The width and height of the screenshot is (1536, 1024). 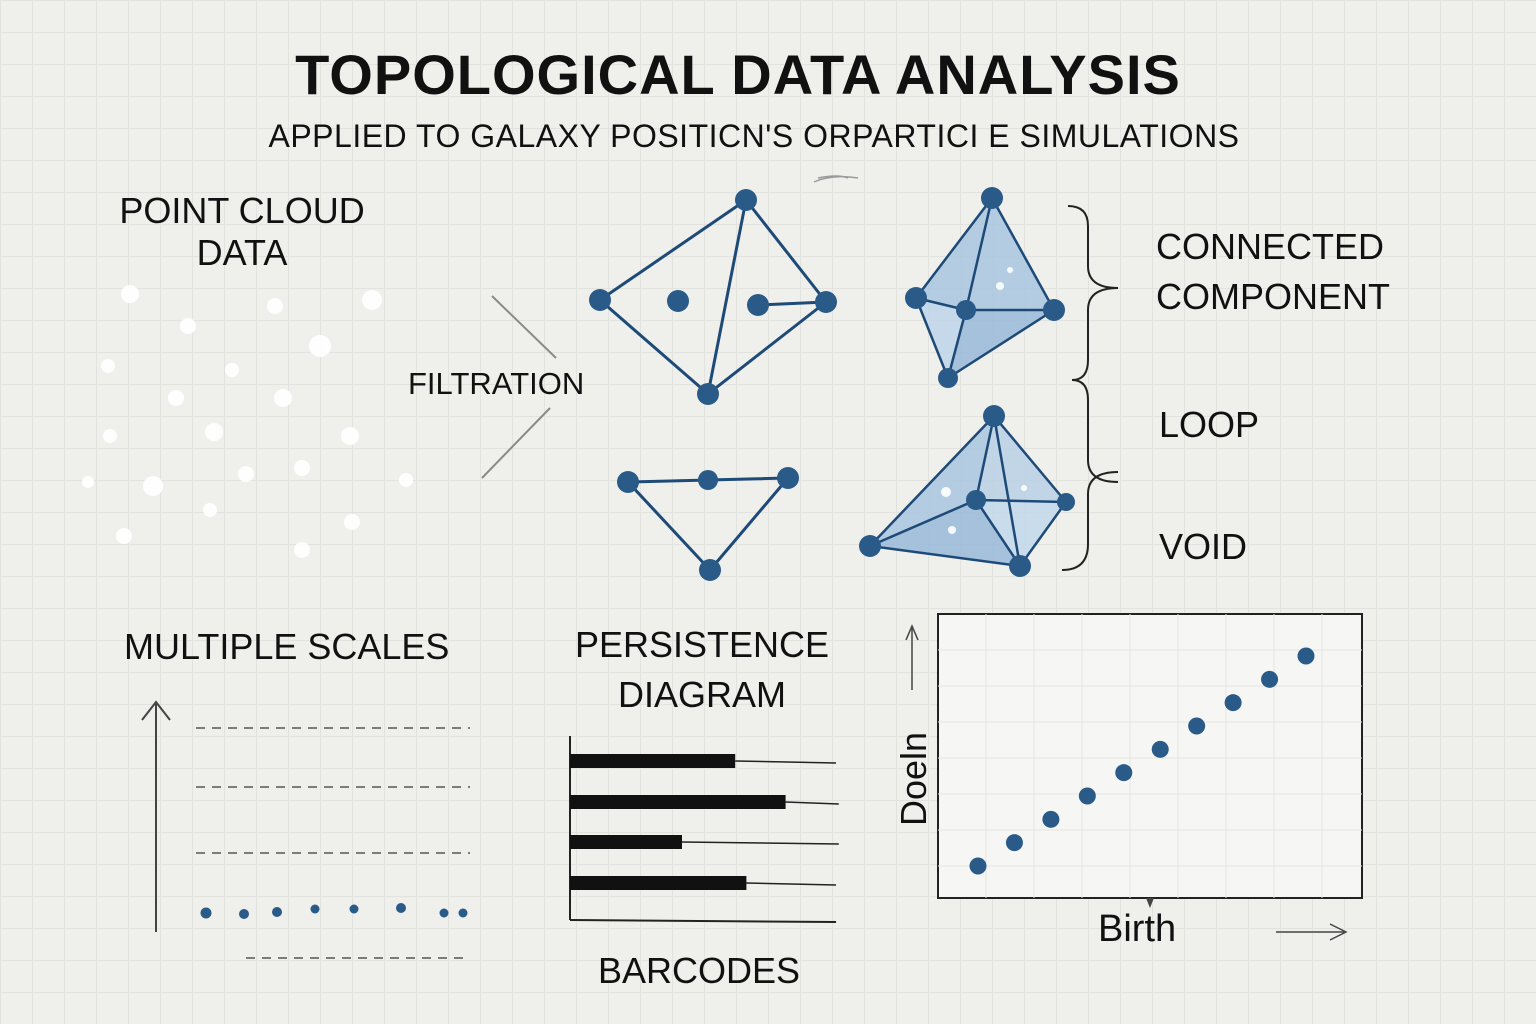 What do you see at coordinates (702, 670) in the screenshot?
I see `label-persistence-diagram: PERSISTENCE DIAGRAM` at bounding box center [702, 670].